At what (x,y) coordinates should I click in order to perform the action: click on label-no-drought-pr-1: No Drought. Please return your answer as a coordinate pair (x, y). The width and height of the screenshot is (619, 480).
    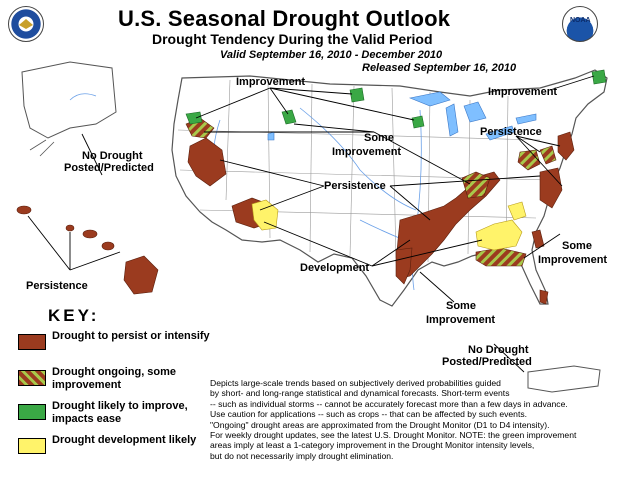
    Looking at the image, I should click on (498, 350).